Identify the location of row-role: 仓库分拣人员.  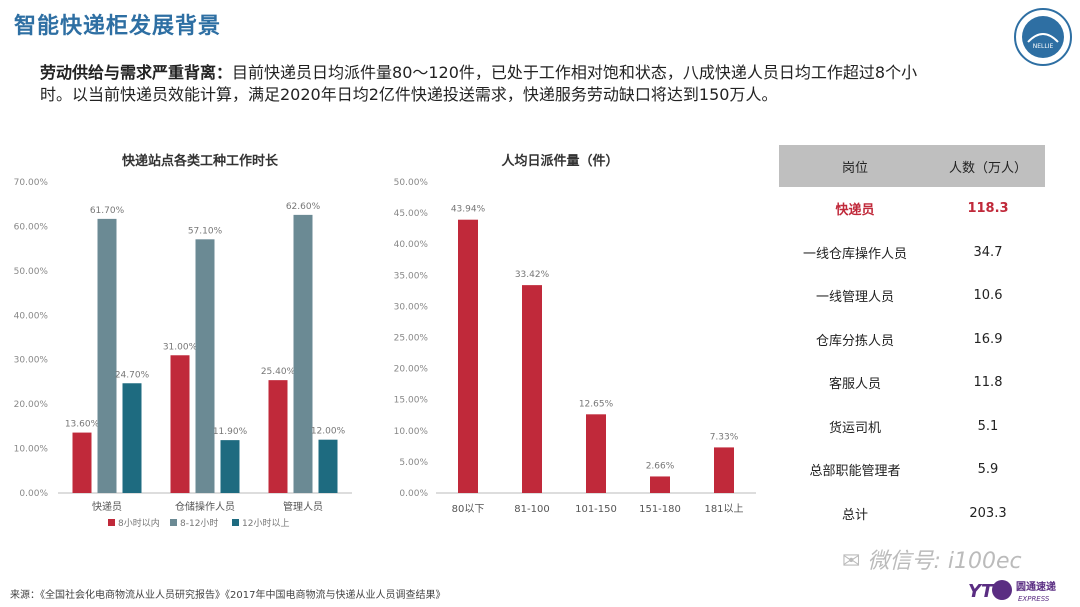
(854, 341).